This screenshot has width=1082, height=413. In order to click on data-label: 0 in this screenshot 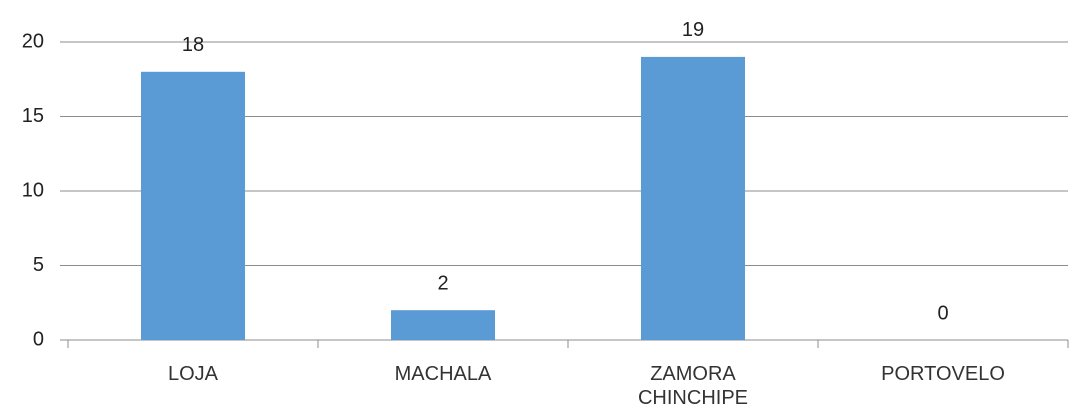, I will do `click(942, 313)`.